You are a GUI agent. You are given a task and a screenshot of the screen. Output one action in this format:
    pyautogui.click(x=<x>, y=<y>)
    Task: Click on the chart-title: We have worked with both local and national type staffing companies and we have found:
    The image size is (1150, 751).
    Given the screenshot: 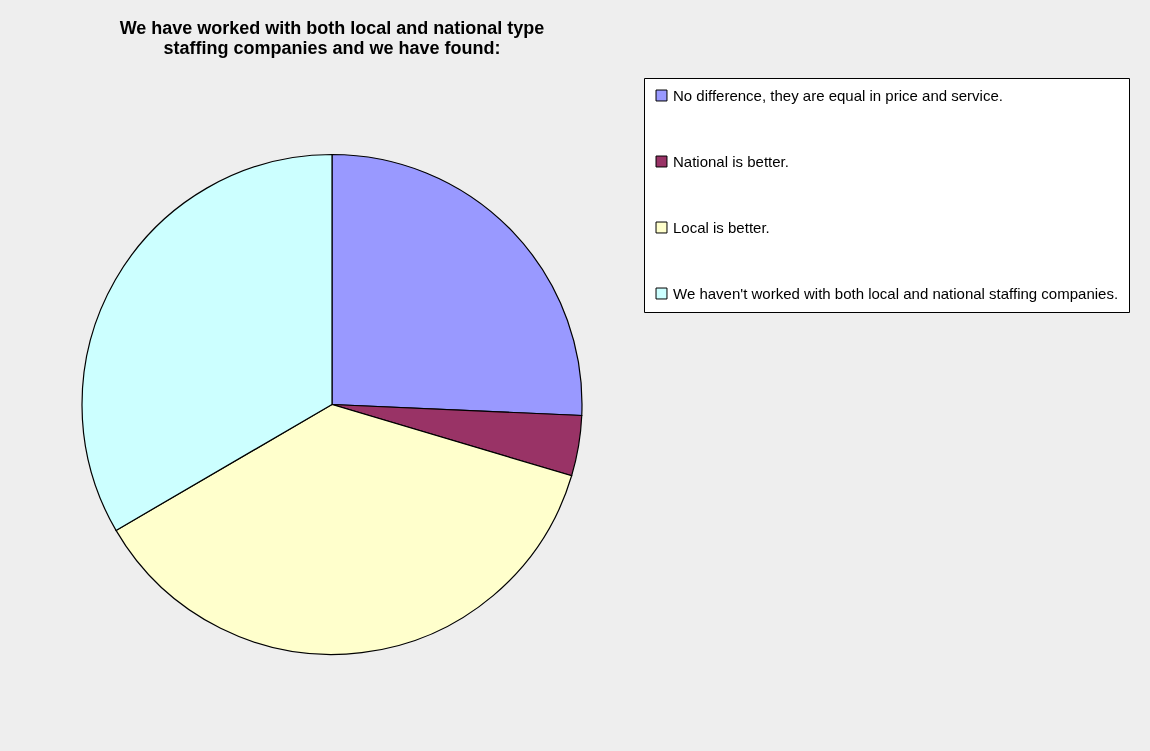 What is the action you would take?
    pyautogui.click(x=332, y=38)
    